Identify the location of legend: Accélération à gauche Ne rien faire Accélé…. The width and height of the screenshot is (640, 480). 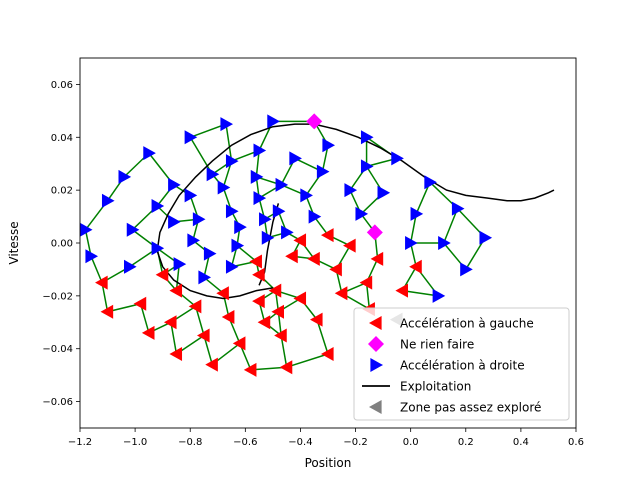
(461, 364).